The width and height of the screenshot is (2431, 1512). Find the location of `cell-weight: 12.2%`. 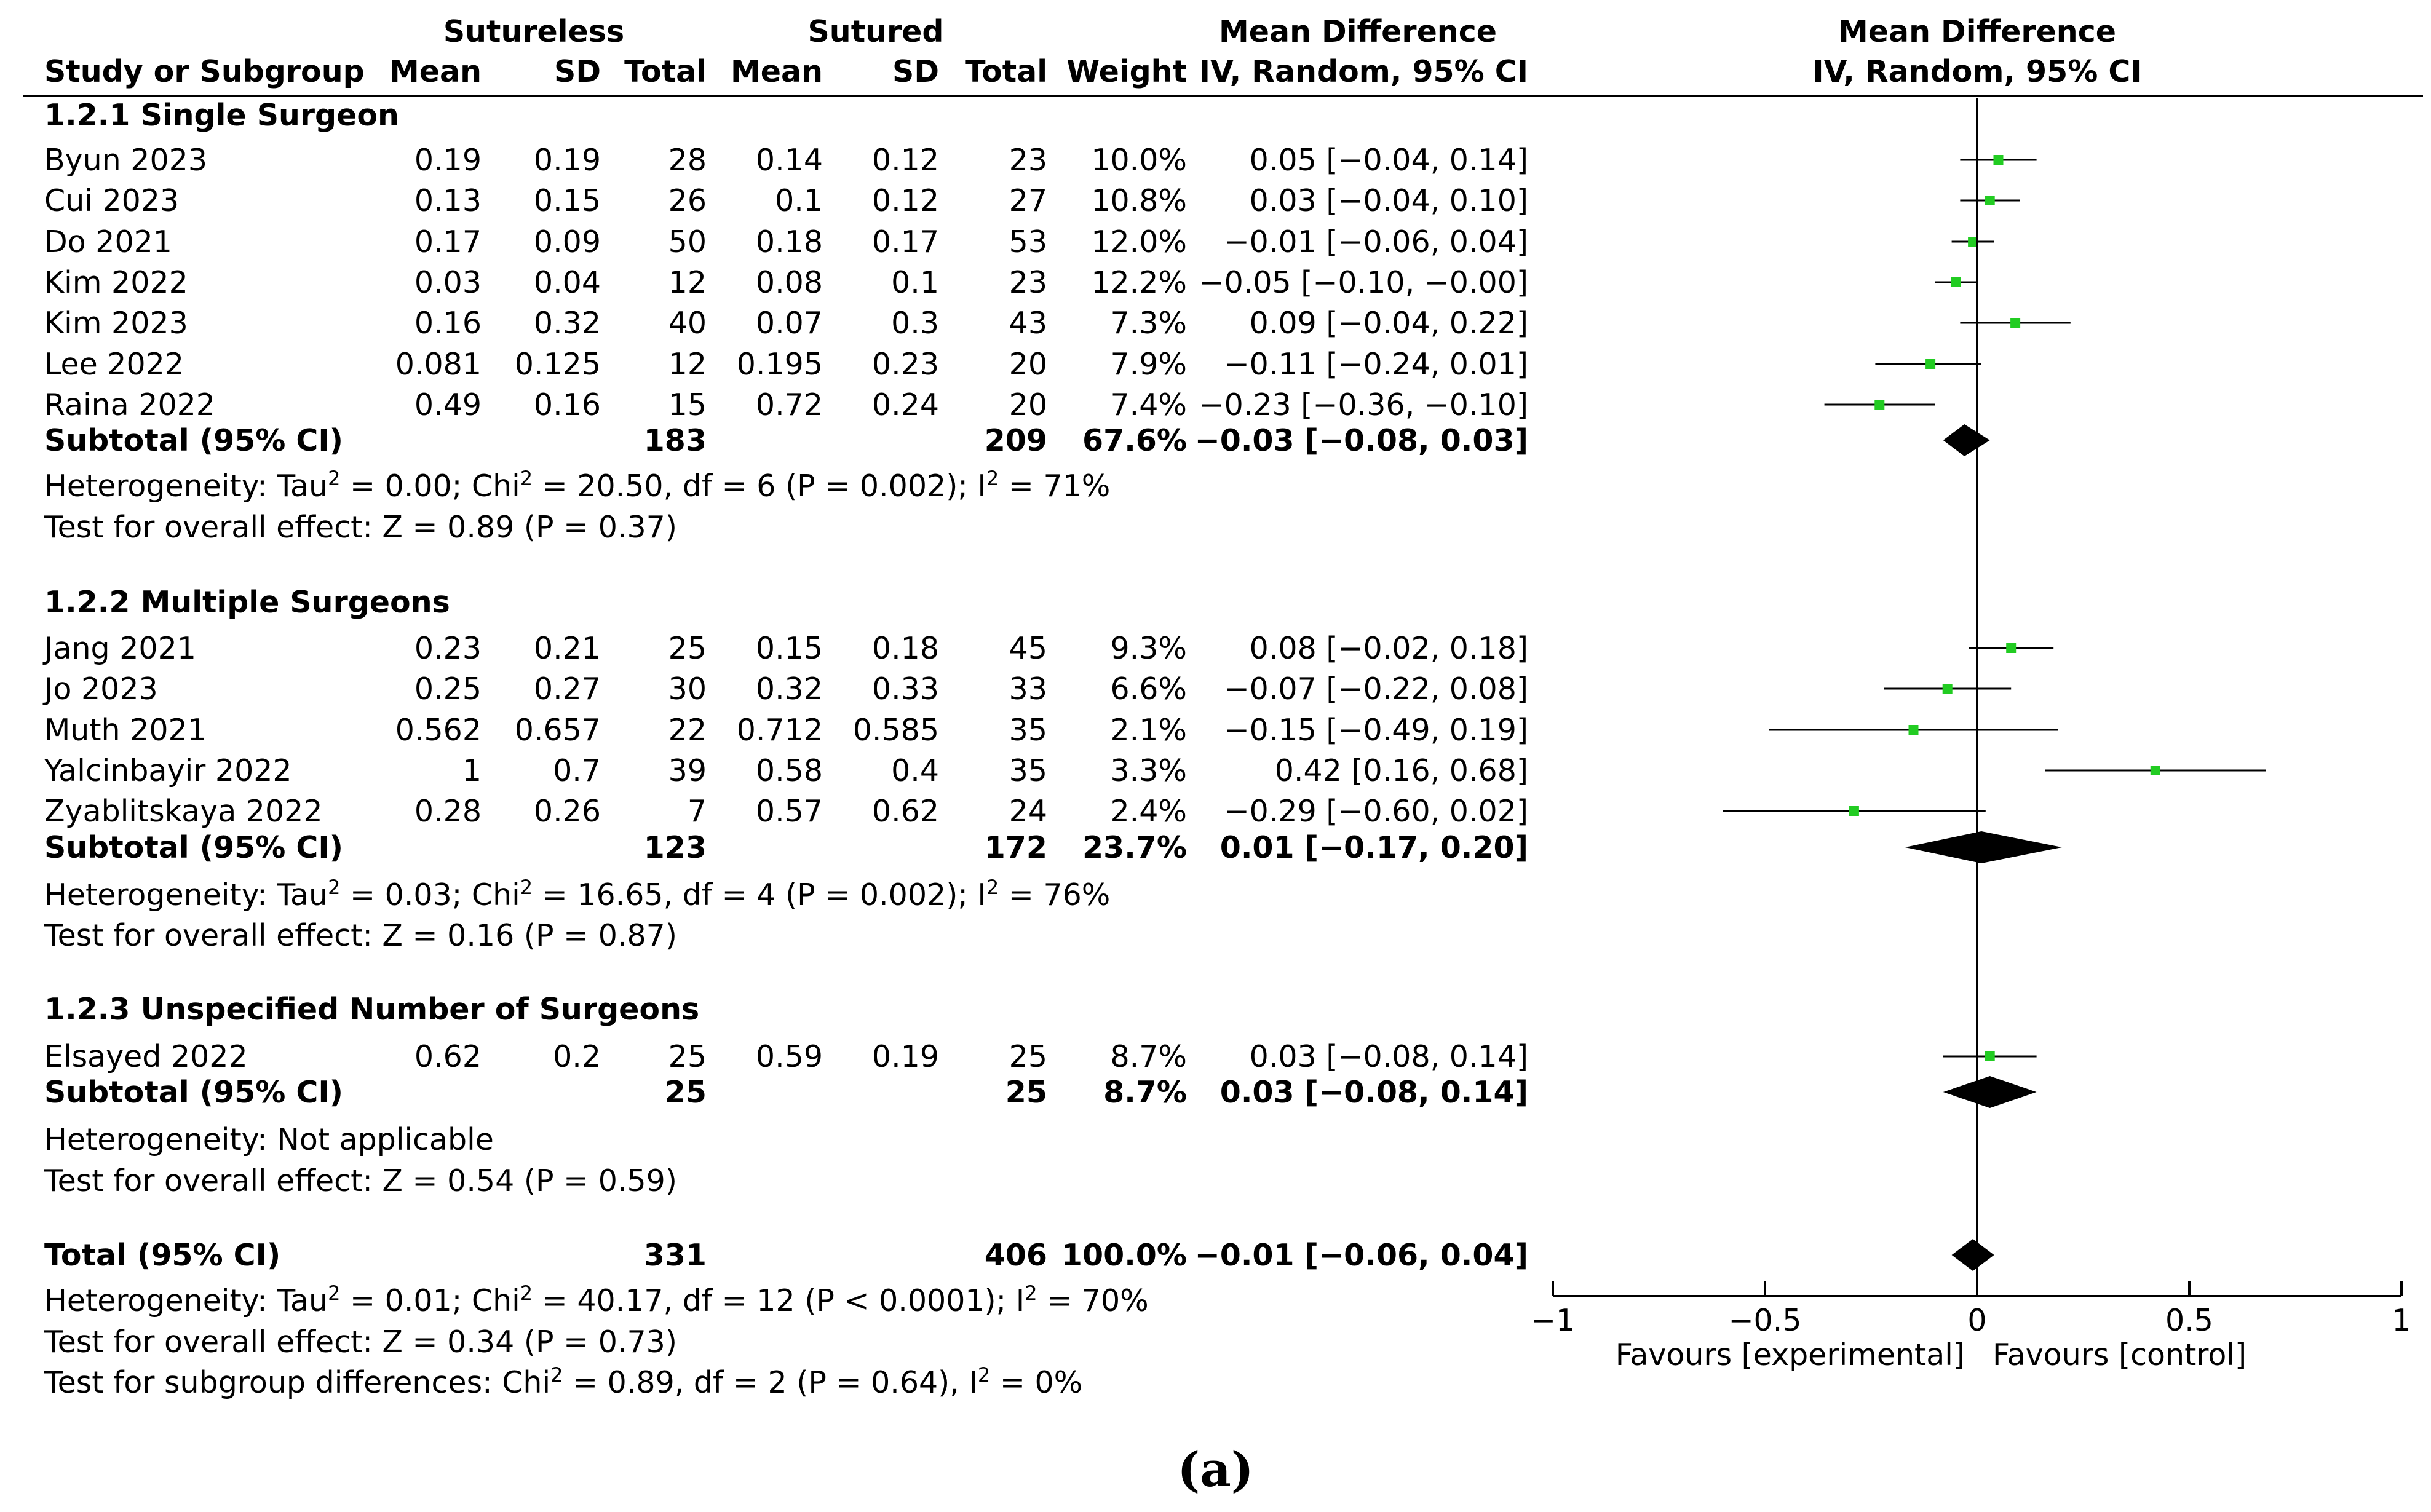

cell-weight: 12.2% is located at coordinates (1139, 283).